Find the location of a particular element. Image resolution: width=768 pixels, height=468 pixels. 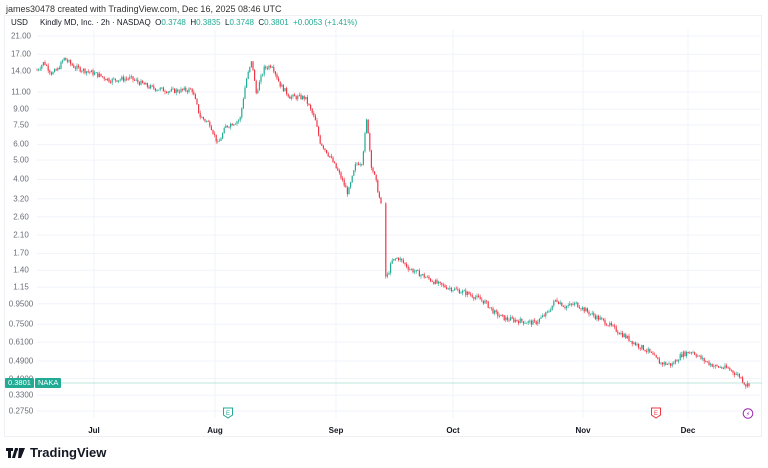

tradingview-logo: TradingView is located at coordinates (56, 452).